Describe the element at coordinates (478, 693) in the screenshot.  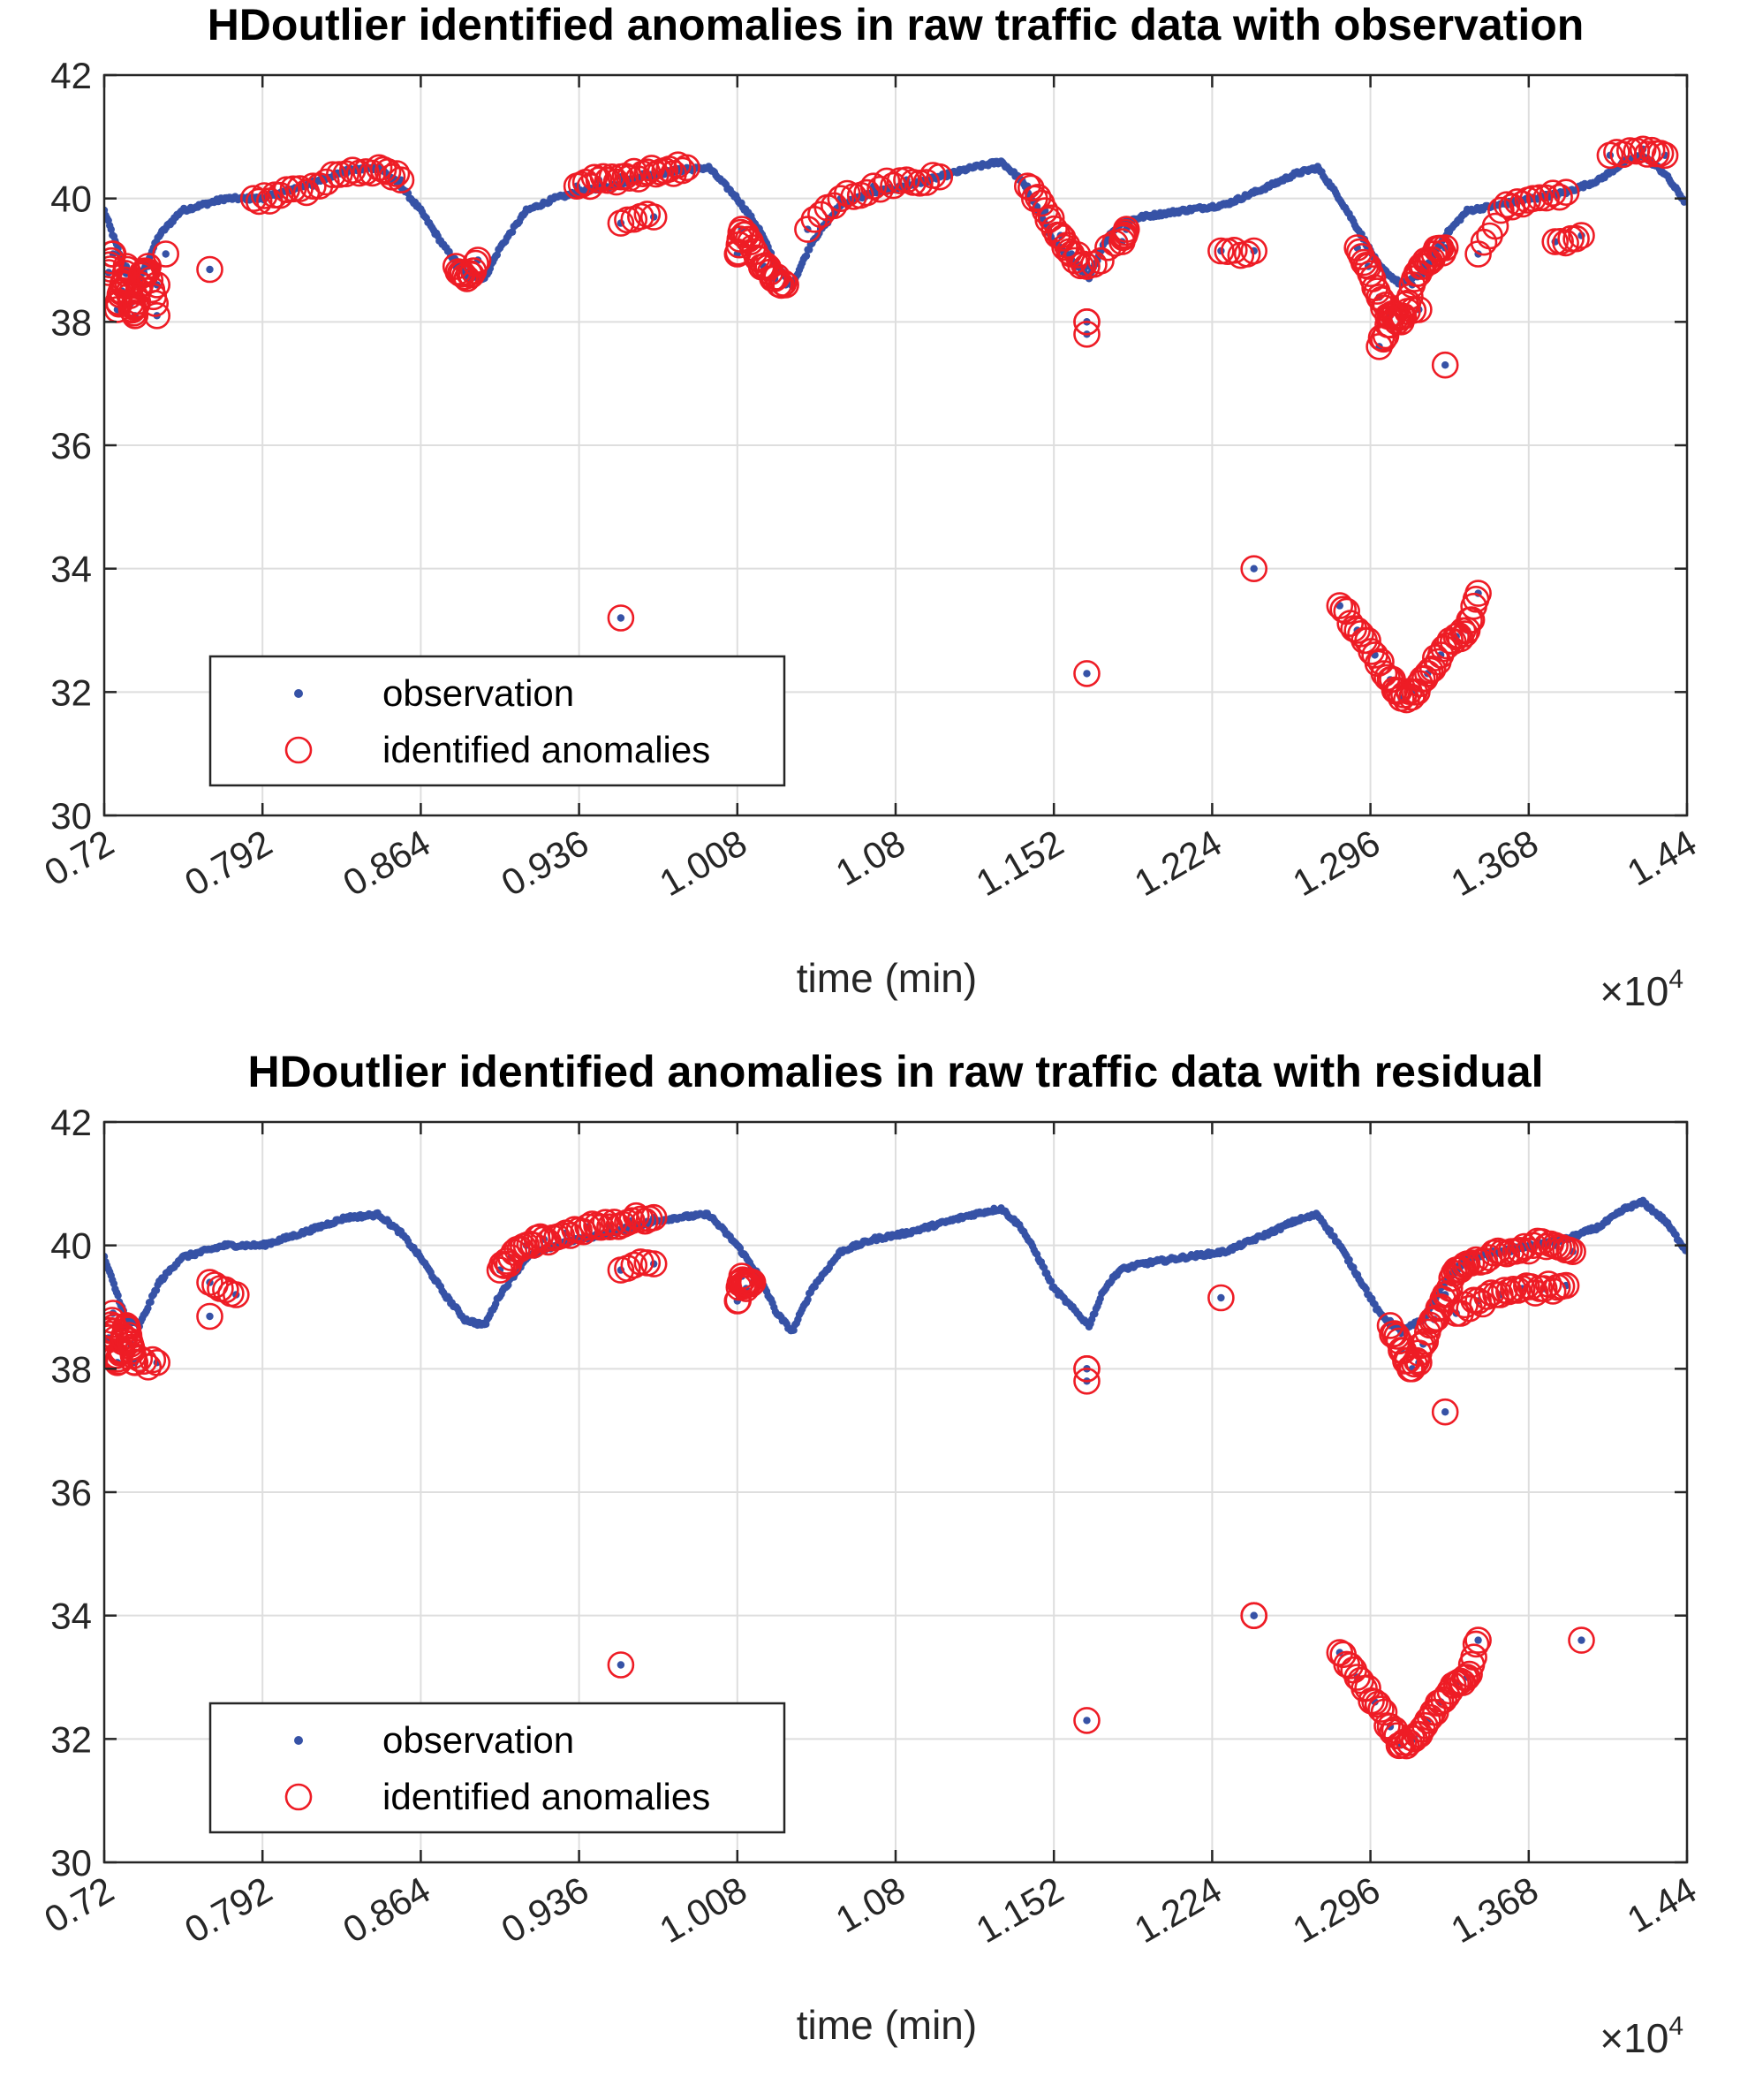
I see `legend-label: observation` at that location.